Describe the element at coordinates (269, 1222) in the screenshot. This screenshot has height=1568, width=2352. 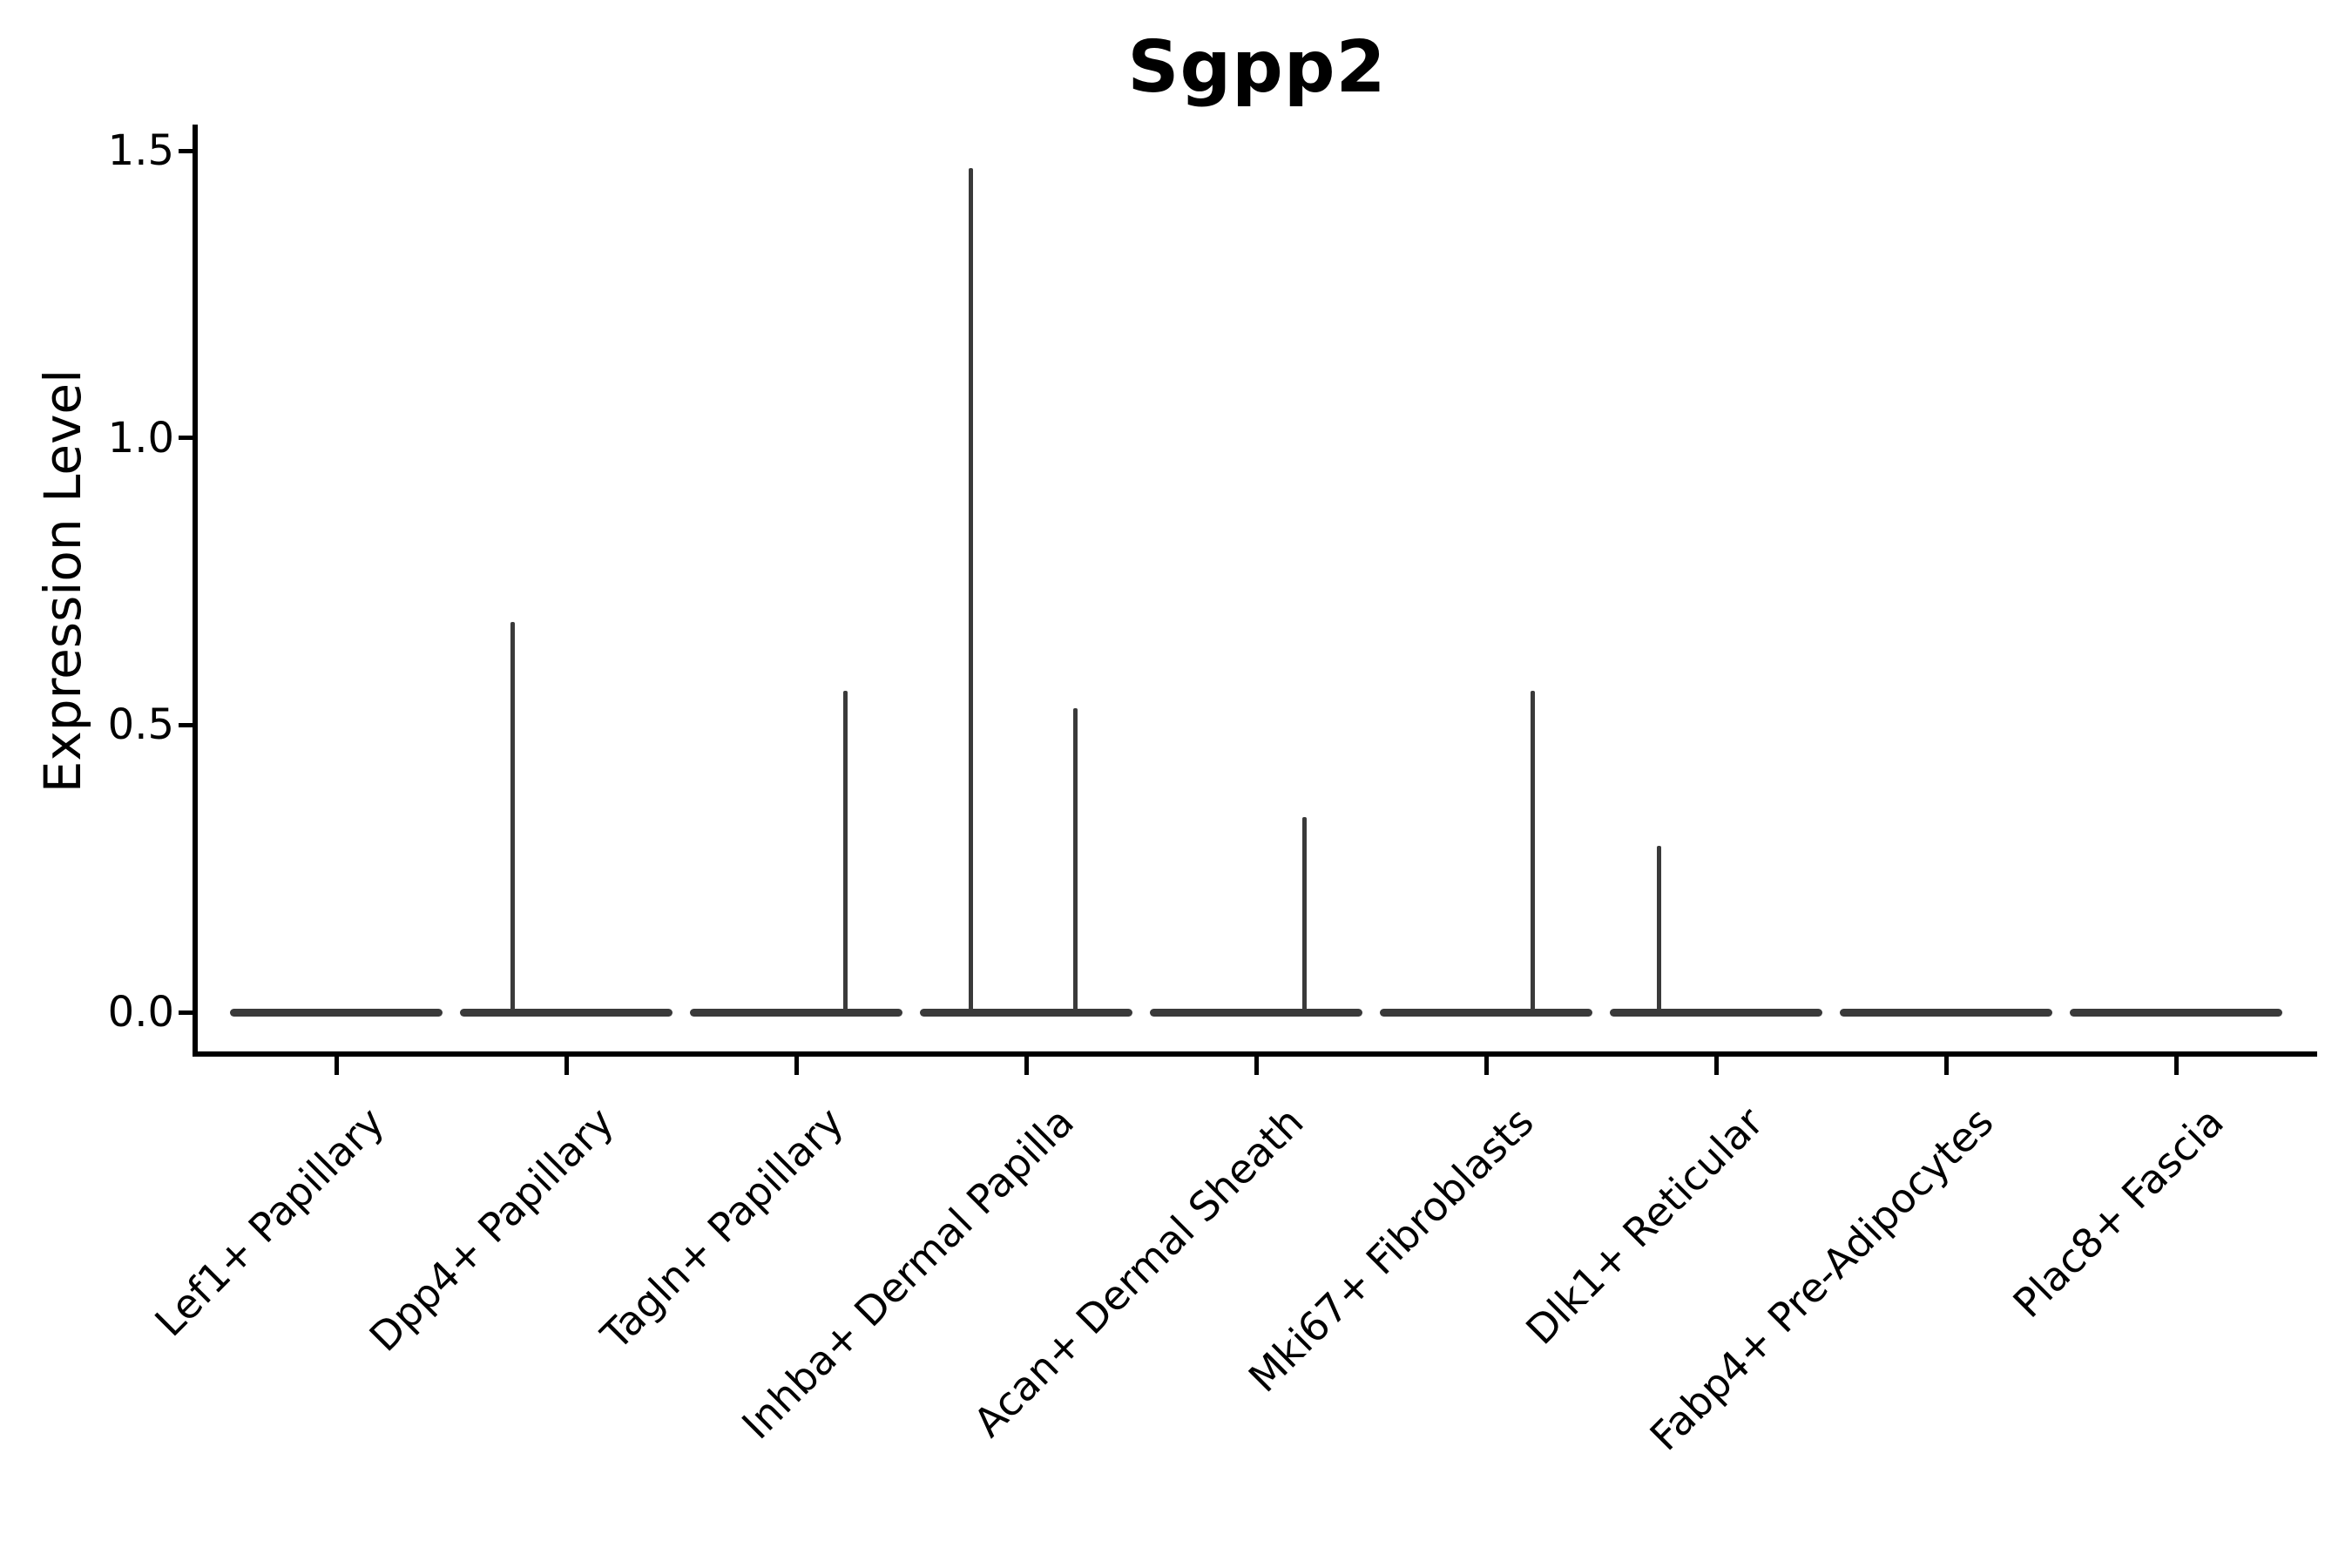
I see `x-tick-label: Lef1+ Papillary` at that location.